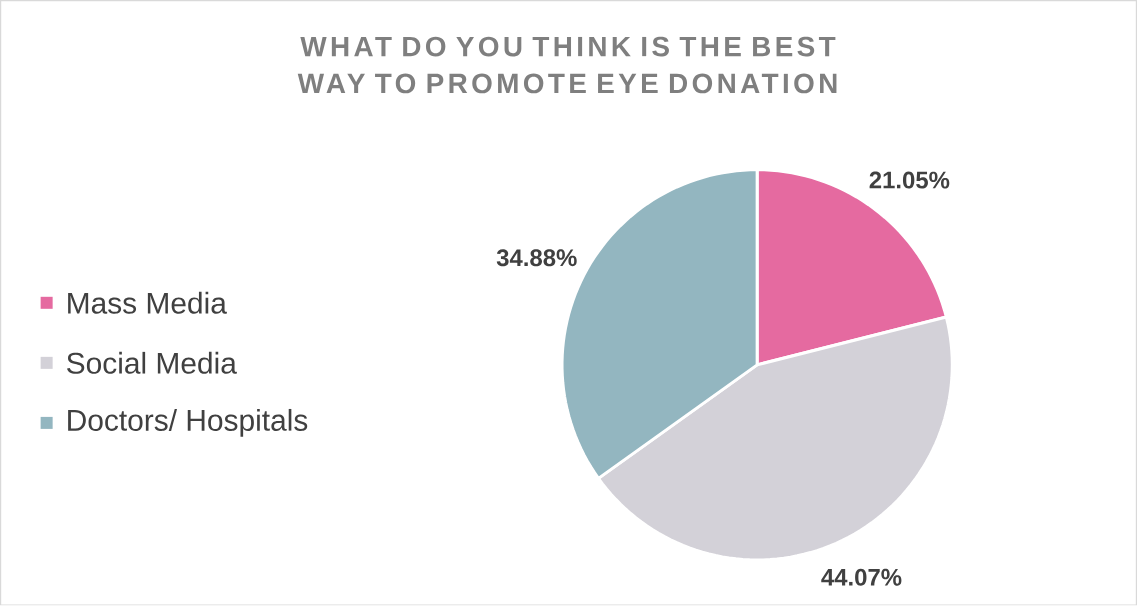 This screenshot has height=606, width=1137. What do you see at coordinates (188, 423) in the screenshot?
I see `legend-label: Doctors/ Hospitals` at bounding box center [188, 423].